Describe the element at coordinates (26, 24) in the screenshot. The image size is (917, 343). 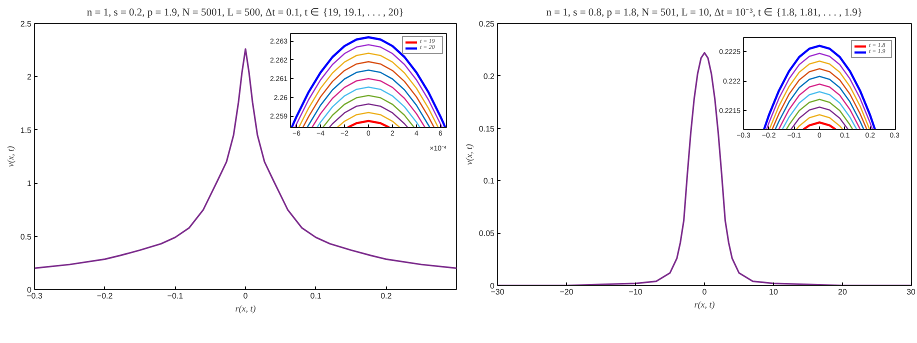
I see `y-tick-label: 2.5` at that location.